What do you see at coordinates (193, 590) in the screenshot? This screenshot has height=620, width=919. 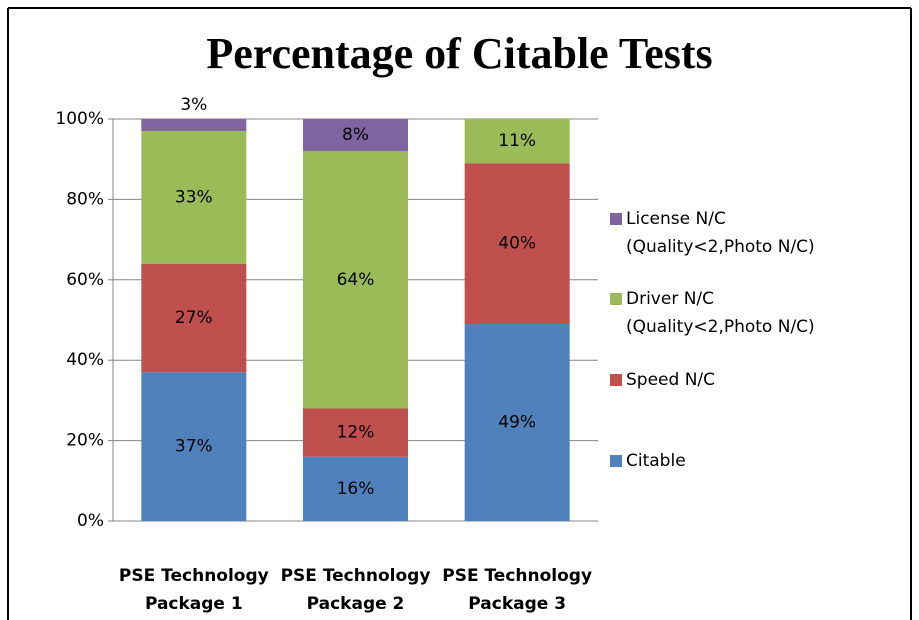 I see `x-tick-label: PSE Technology Package 1` at bounding box center [193, 590].